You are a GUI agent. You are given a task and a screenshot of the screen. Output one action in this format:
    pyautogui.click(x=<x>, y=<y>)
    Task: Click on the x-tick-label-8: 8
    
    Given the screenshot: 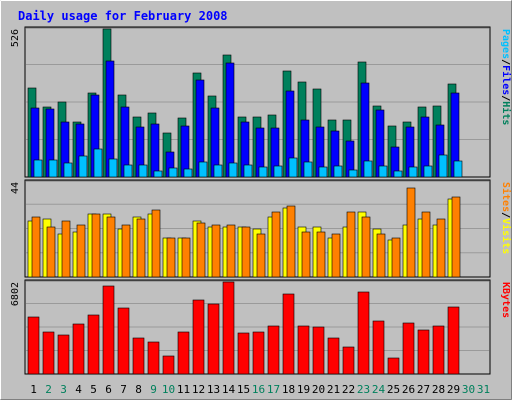 What is the action you would take?
    pyautogui.click(x=138, y=389)
    